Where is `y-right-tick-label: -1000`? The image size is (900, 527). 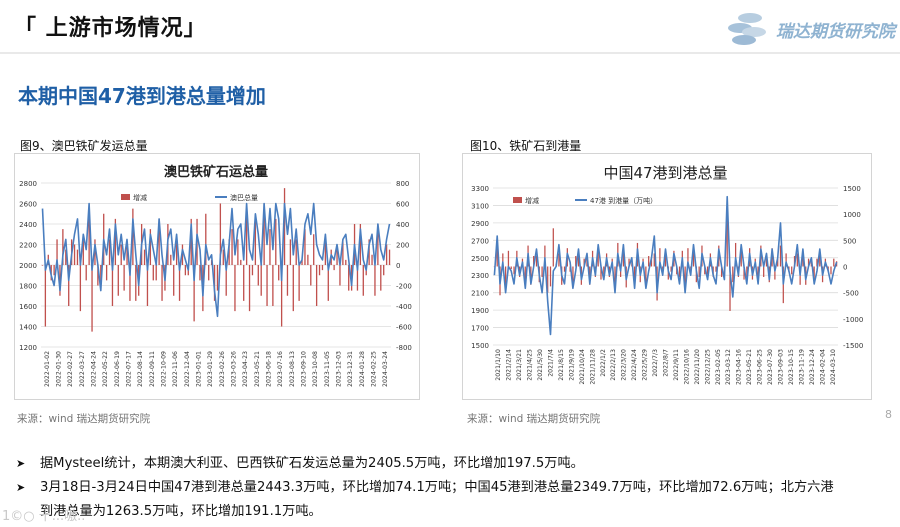 y-right-tick-label: -1000 is located at coordinates (853, 320).